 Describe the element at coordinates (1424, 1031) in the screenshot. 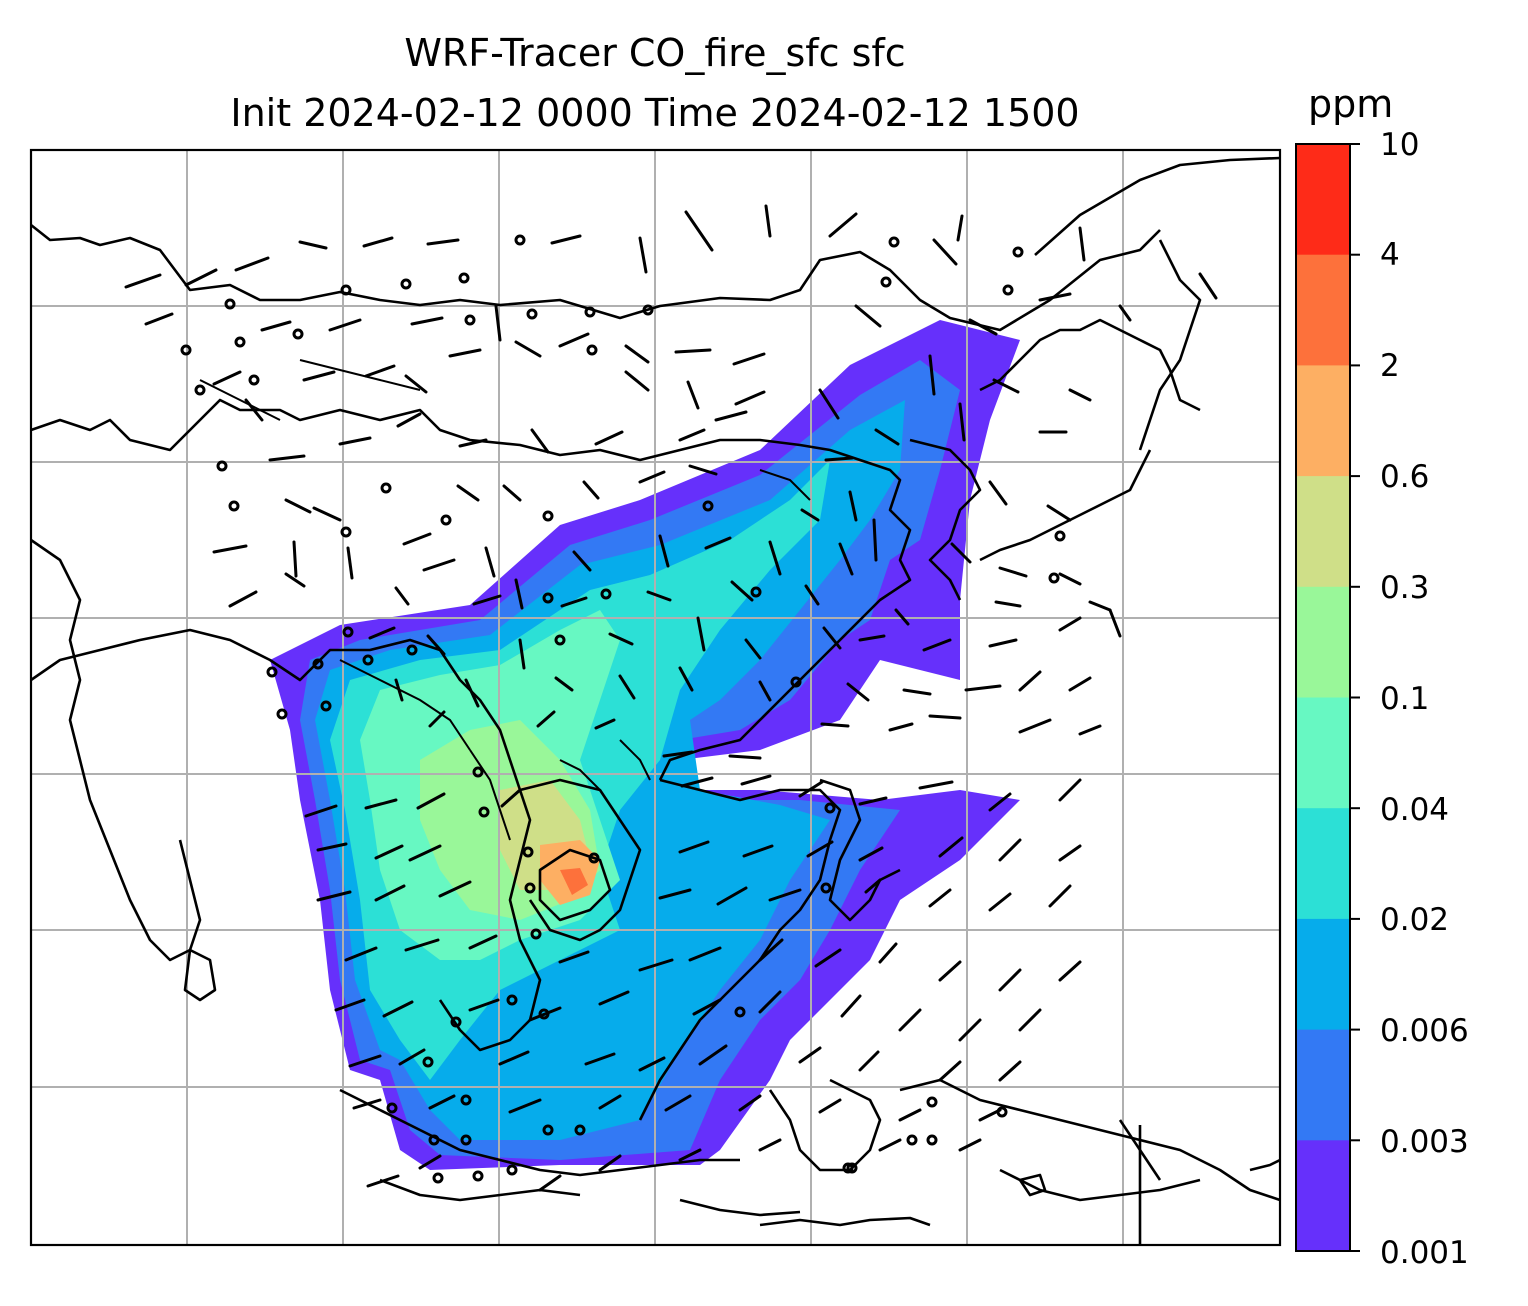

I see `colorbar-tick-label: 0.006` at that location.